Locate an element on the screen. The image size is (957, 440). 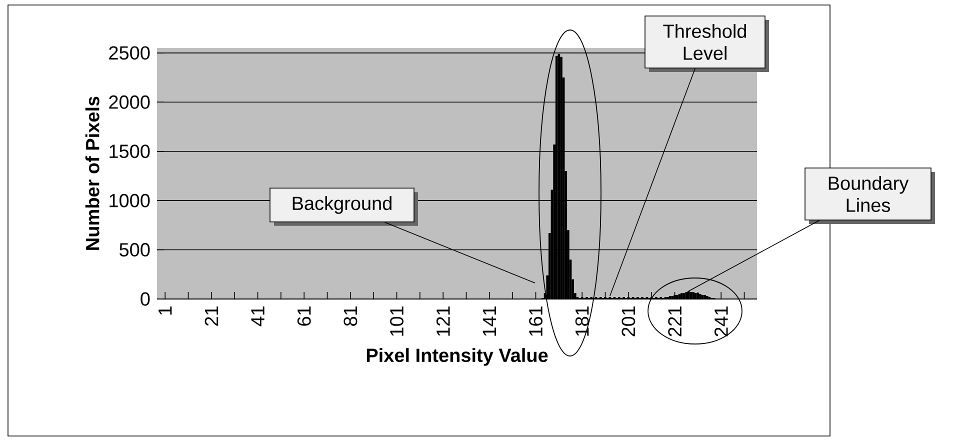
annotation: Background is located at coordinates (342, 205).